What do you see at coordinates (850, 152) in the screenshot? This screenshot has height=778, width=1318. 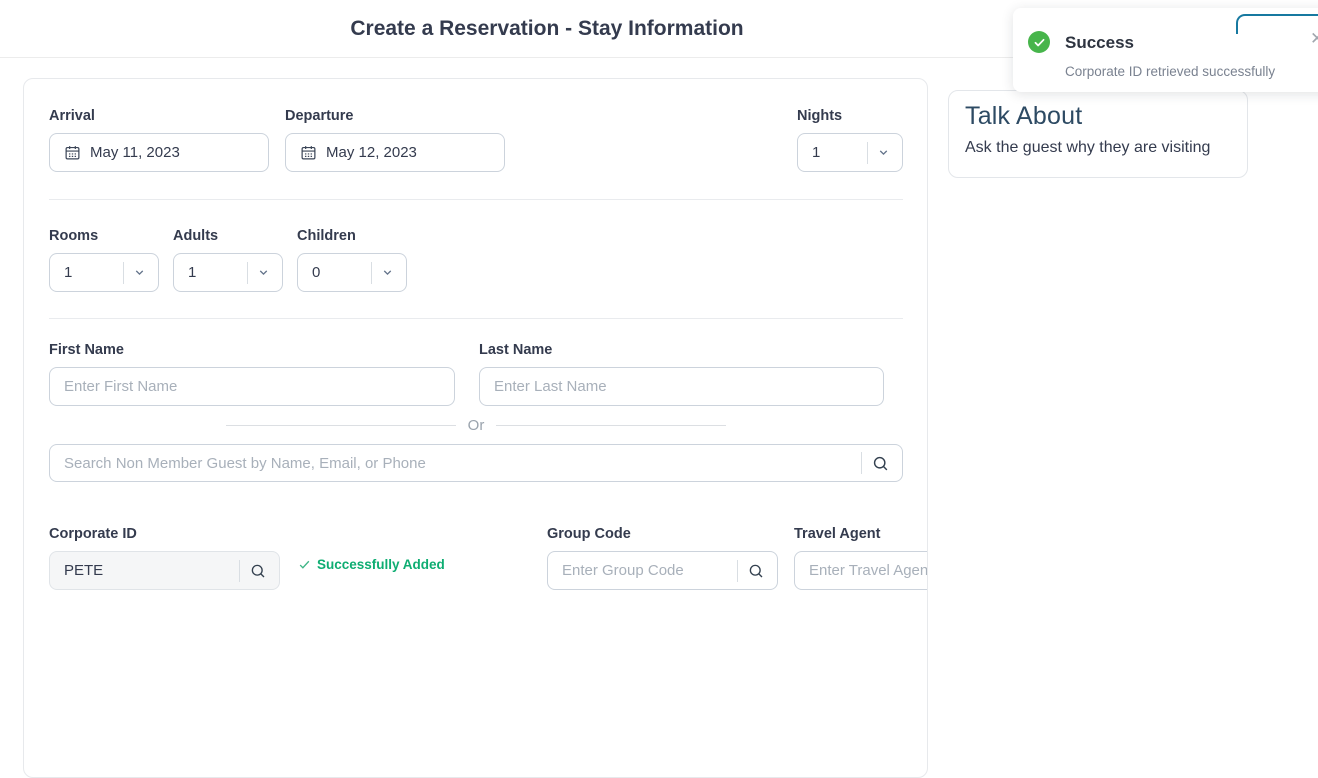 I see `nights-select: 1` at bounding box center [850, 152].